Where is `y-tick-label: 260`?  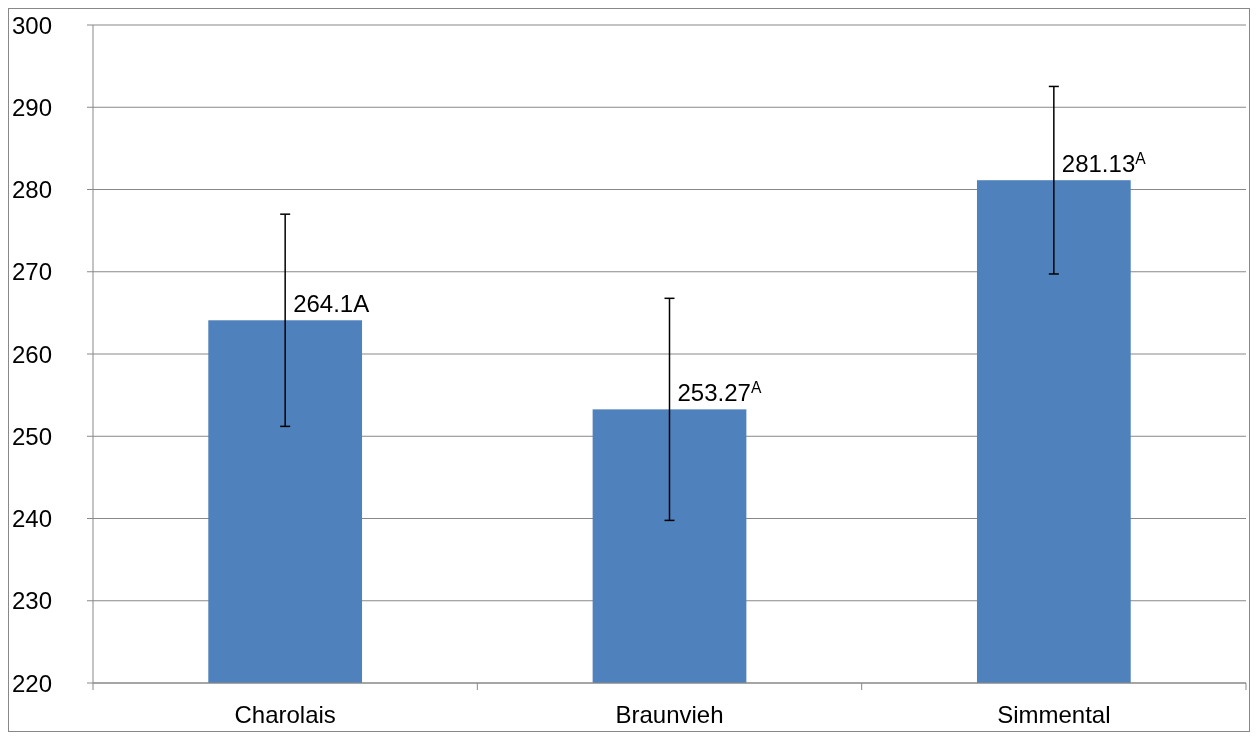
y-tick-label: 260 is located at coordinates (32, 354).